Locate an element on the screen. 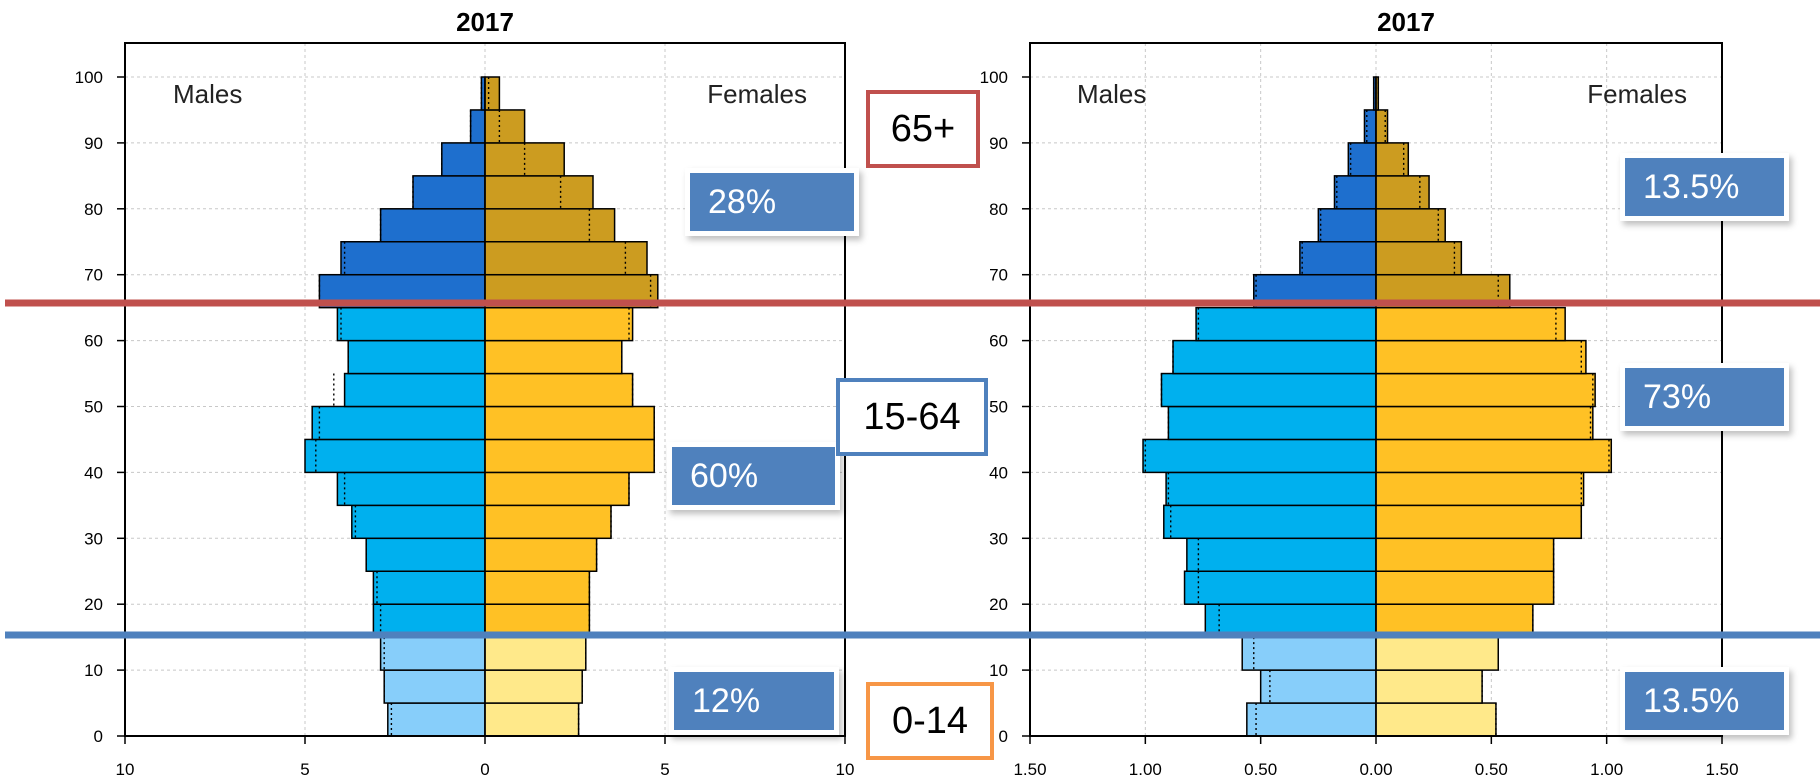 The width and height of the screenshot is (1820, 783). share-15-64-left: 60% is located at coordinates (753, 476).